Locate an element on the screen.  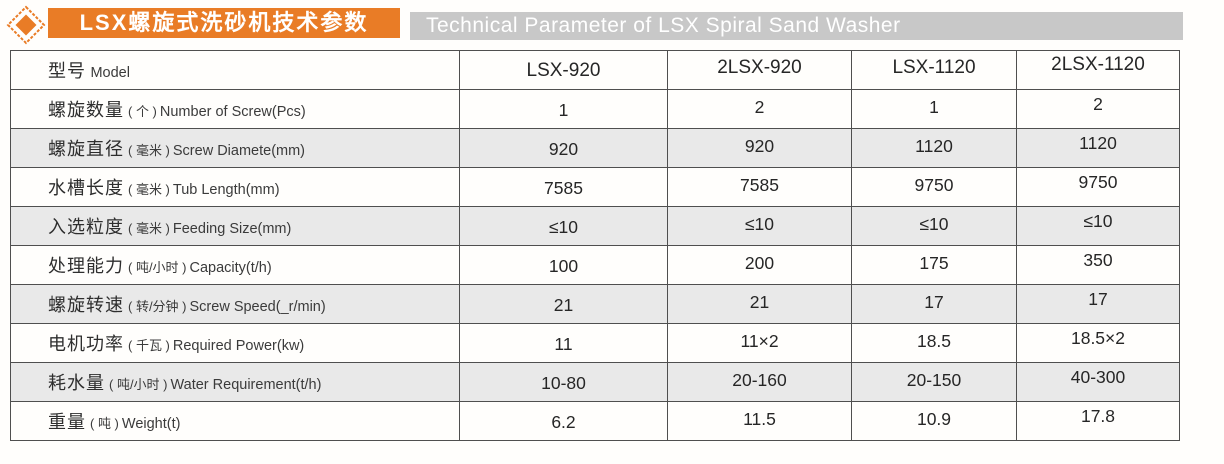
table-row: 重量 ( 吨 ) Weight(t) 6.2 11.5 10.9 17.8 is located at coordinates (595, 421).